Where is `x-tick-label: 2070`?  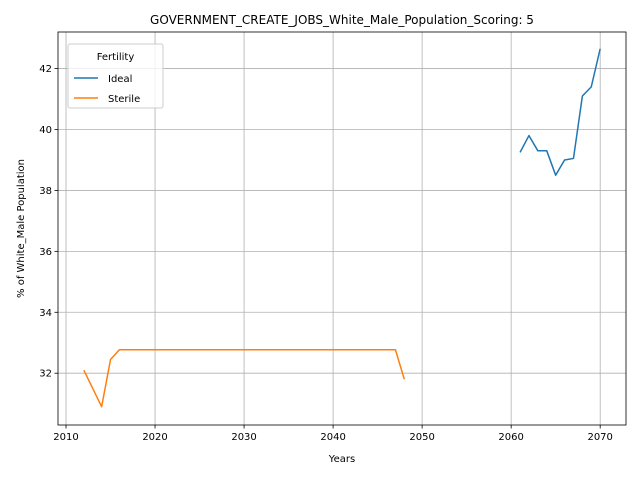 x-tick-label: 2070 is located at coordinates (599, 437).